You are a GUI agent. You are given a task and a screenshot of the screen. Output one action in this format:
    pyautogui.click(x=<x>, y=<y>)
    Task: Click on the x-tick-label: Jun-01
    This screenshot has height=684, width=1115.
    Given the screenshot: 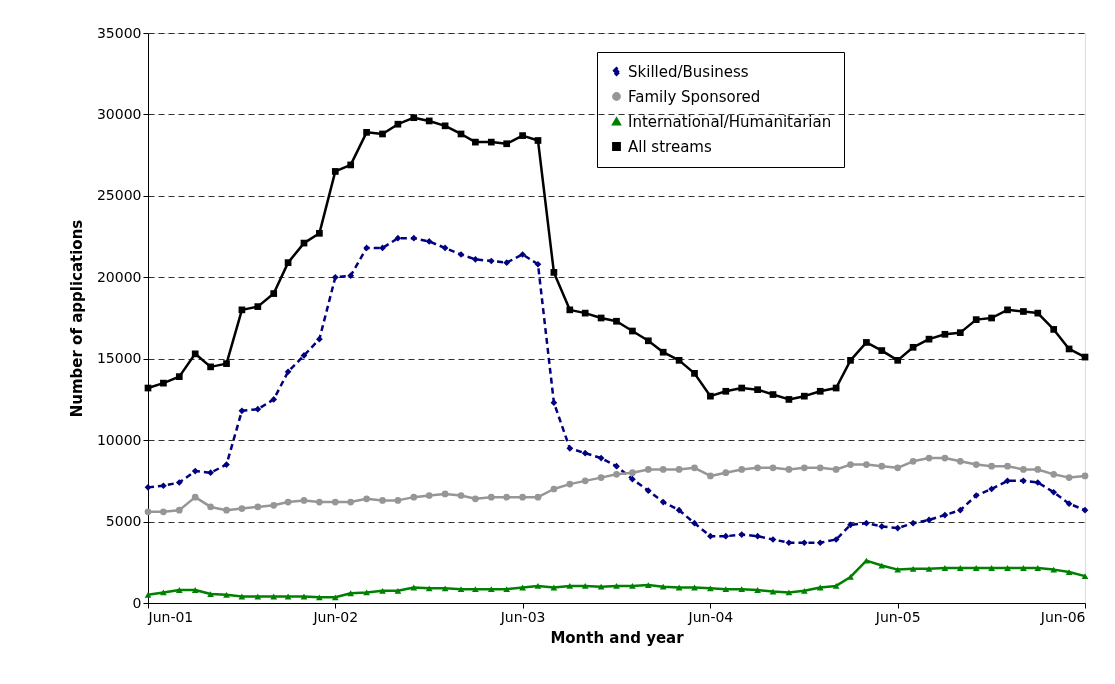 What is the action you would take?
    pyautogui.click(x=170, y=616)
    